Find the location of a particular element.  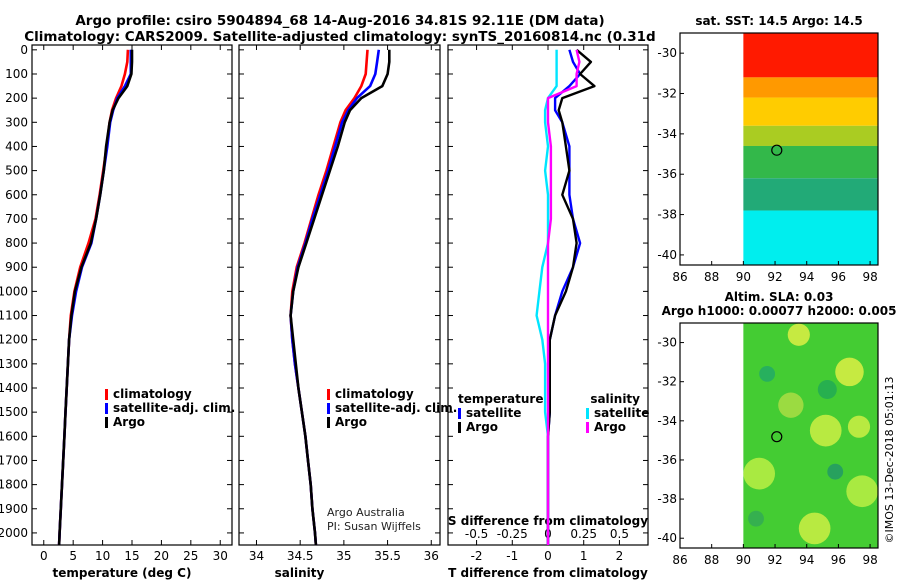

depth-tick-label: 900 is located at coordinates (16, 267).